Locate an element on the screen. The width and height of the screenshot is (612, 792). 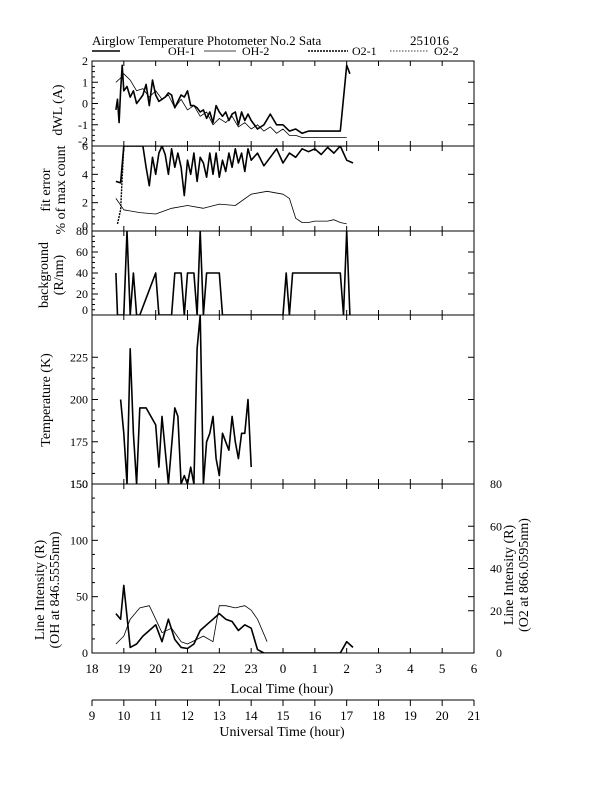
universal-time-axis: 9 10 11 12 13 14 15 16 17 18 19 20 21 is located at coordinates (285, 711).